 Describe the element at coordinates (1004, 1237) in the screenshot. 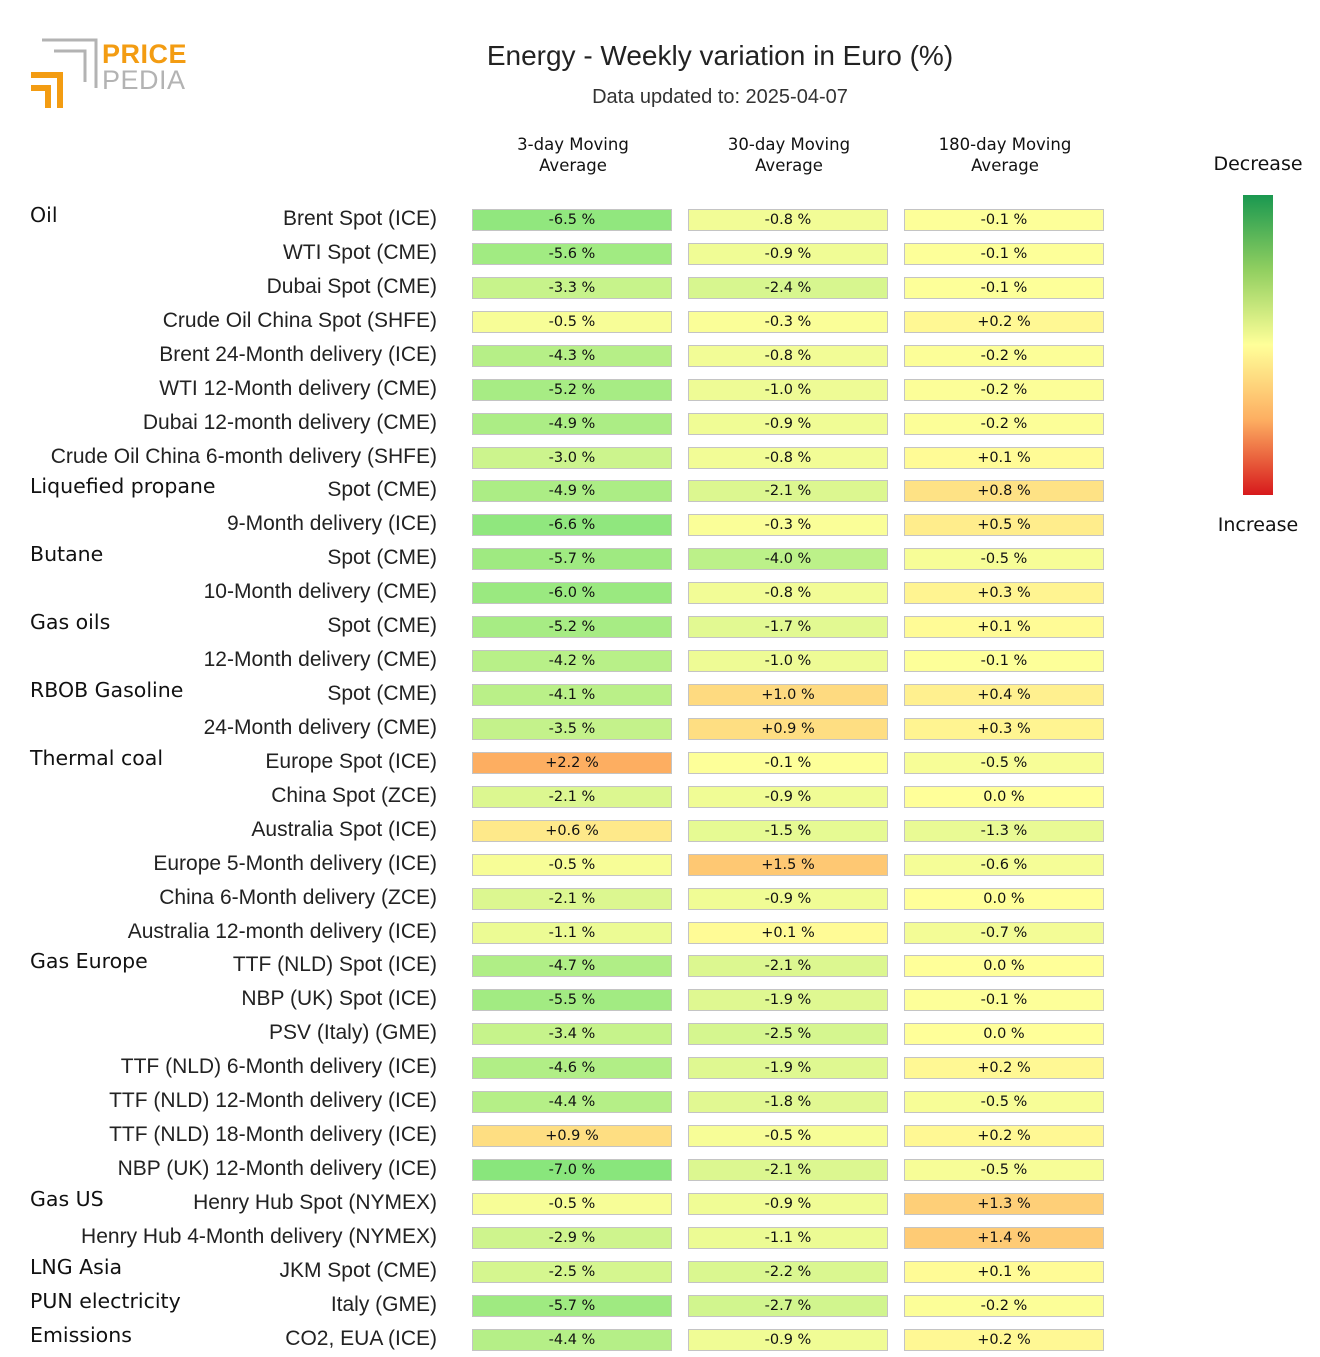

I see `heatmap-cell: +1.4 %` at that location.